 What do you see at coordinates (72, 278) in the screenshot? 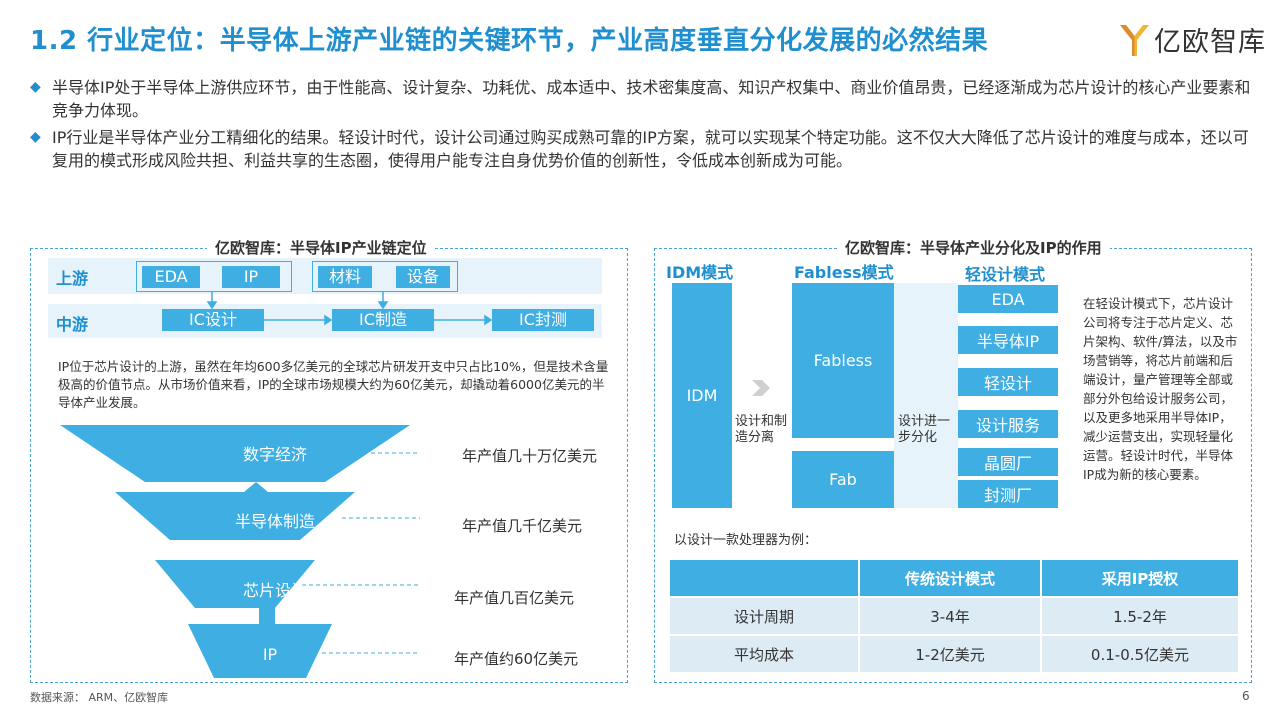
I see `upstream-label: 上游` at bounding box center [72, 278].